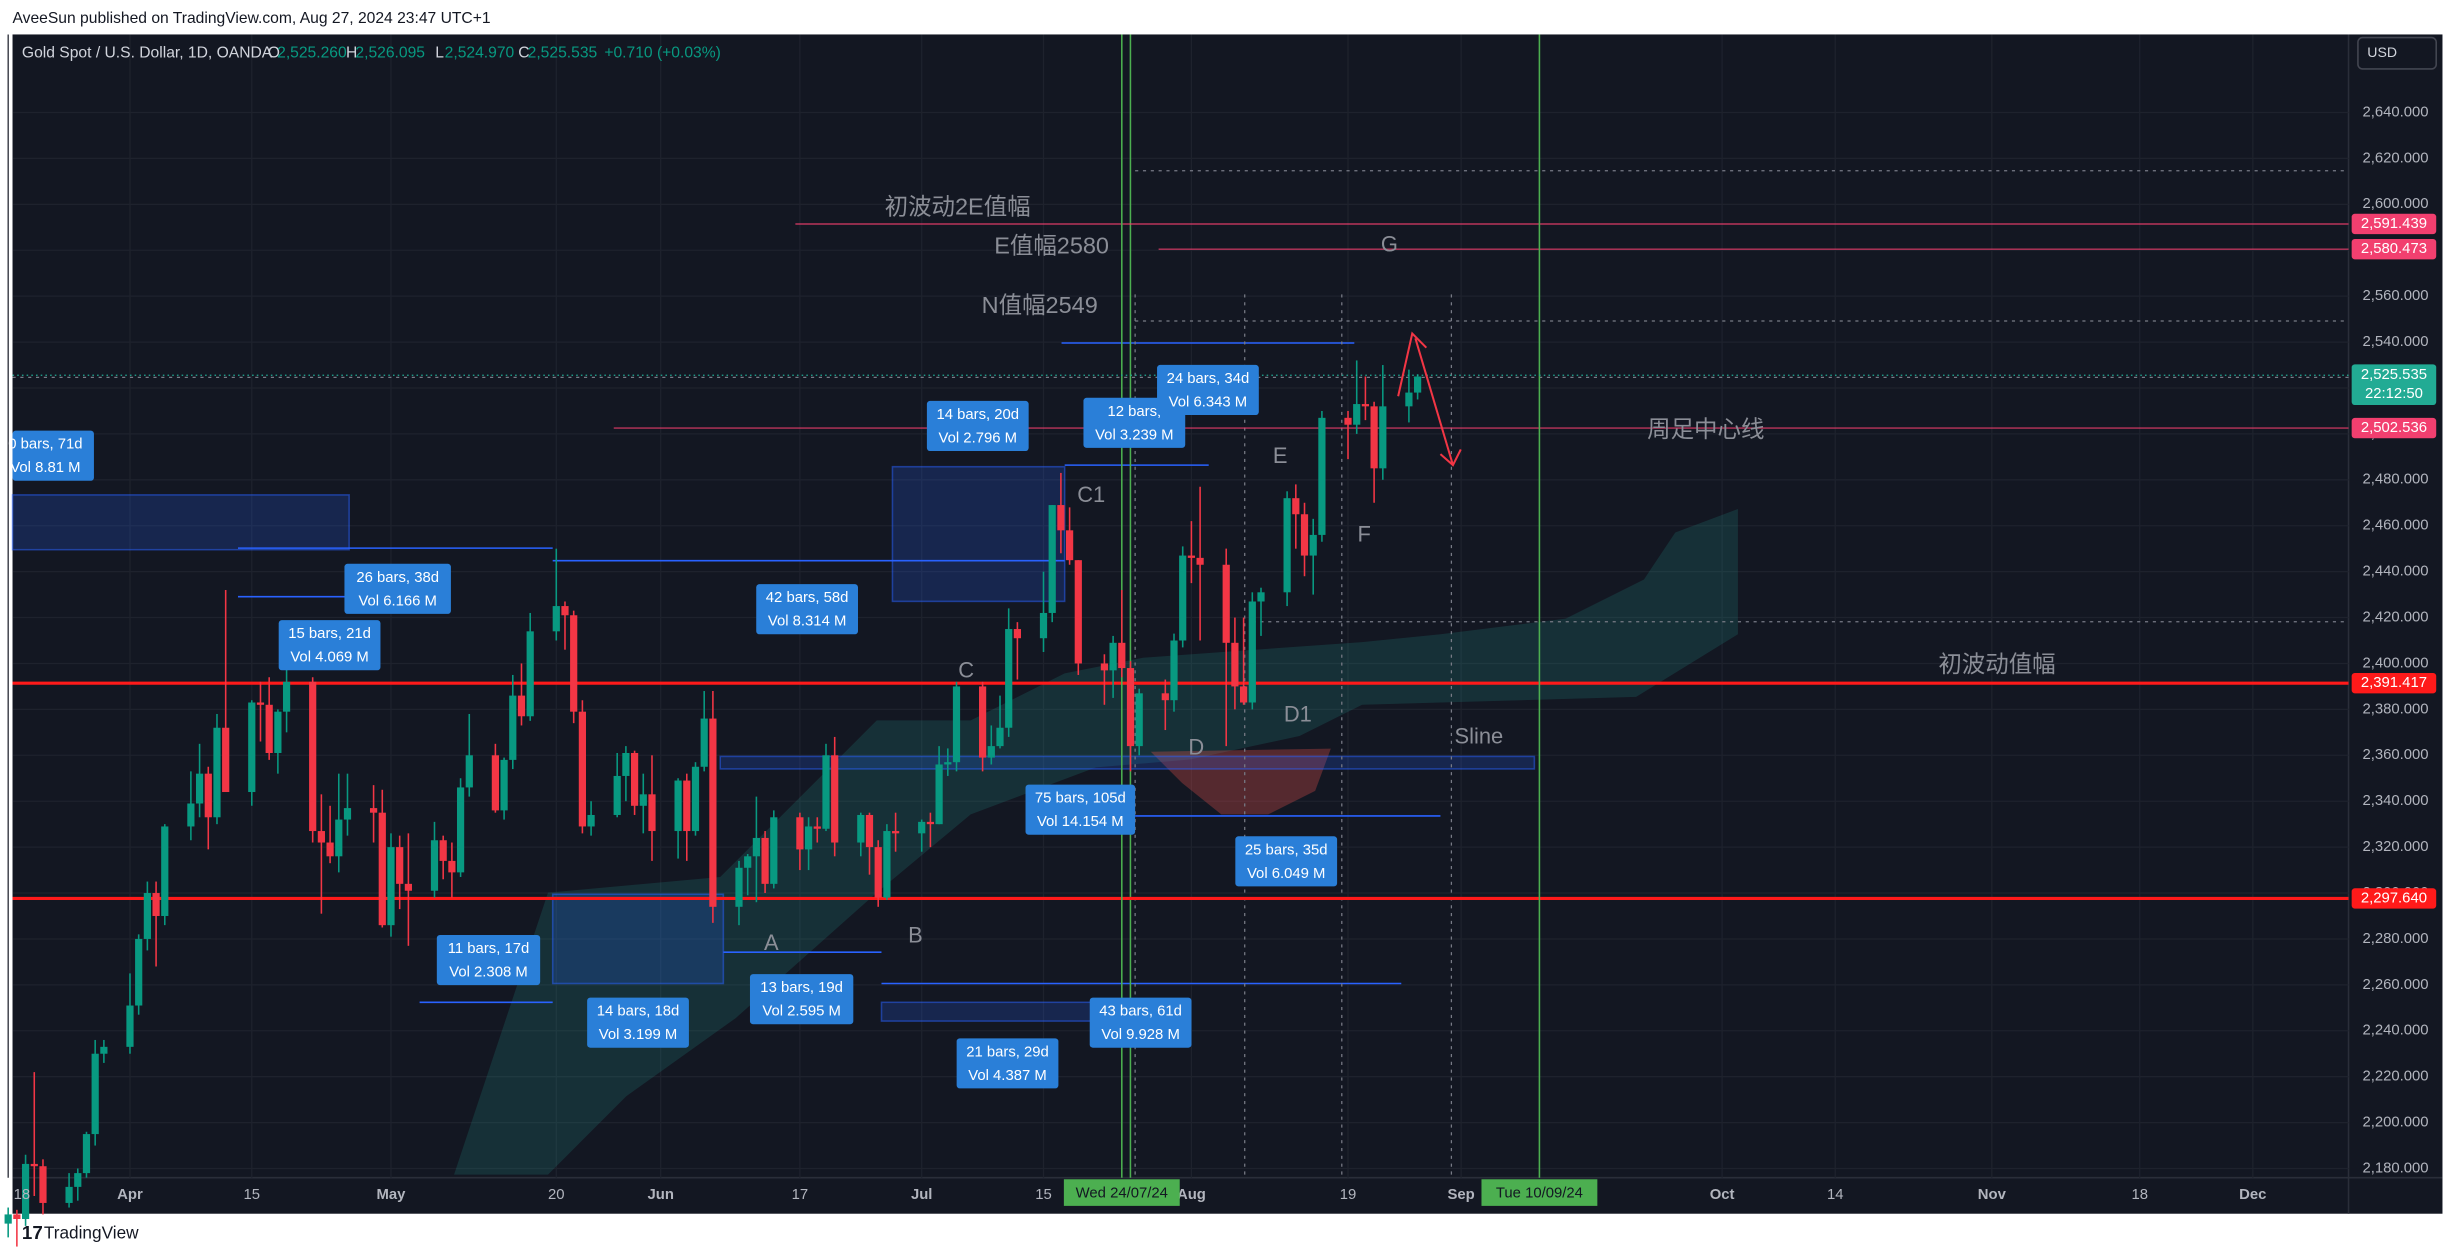 The width and height of the screenshot is (2455, 1256). What do you see at coordinates (1007, 1052) in the screenshot?
I see `measure-bars: 21 bars, 29d` at bounding box center [1007, 1052].